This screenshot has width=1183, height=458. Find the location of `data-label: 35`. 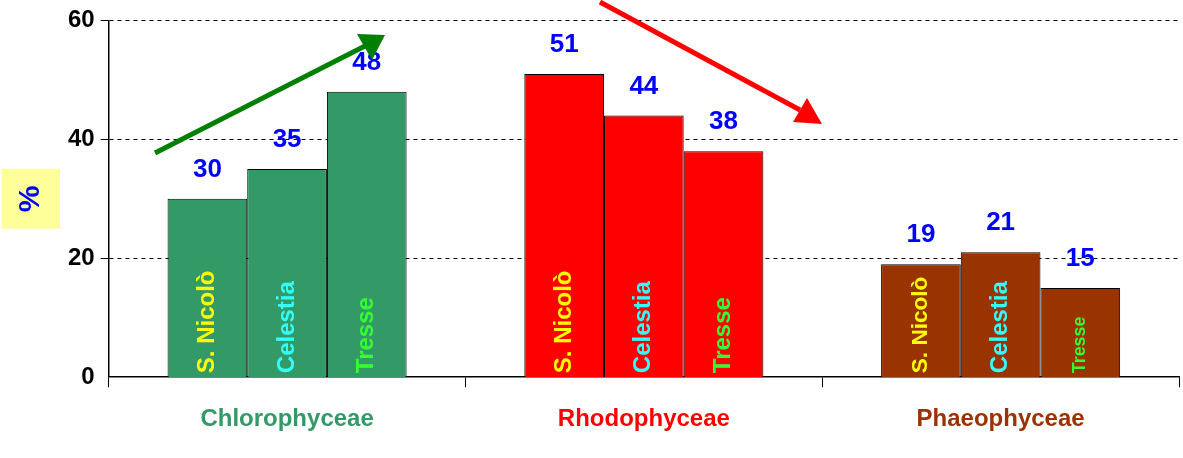

data-label: 35 is located at coordinates (287, 138).